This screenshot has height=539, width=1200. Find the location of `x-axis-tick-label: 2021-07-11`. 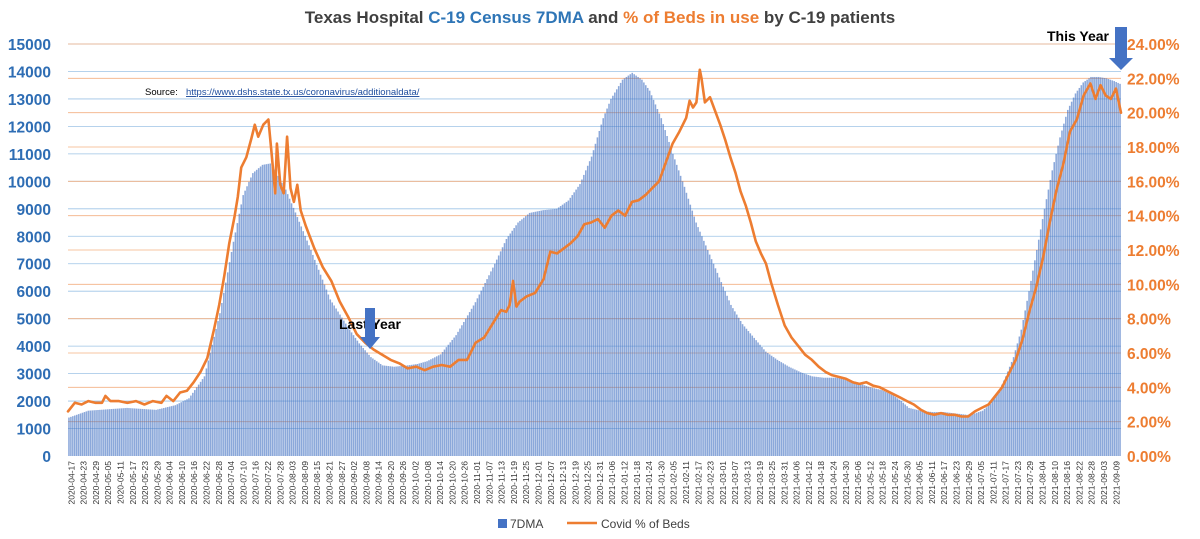

x-axis-tick-label: 2021-07-11 is located at coordinates (993, 482).